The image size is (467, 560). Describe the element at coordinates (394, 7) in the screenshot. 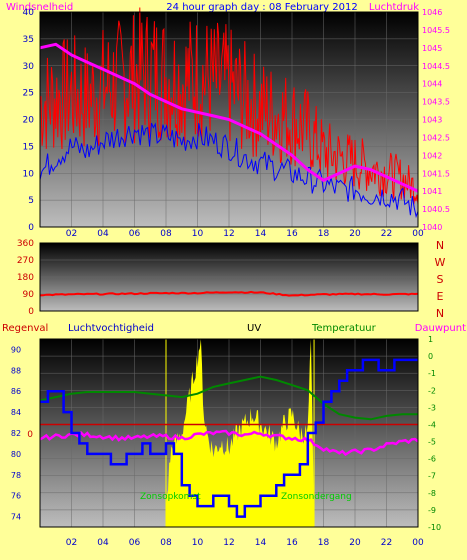

I see `top-right-label: Luchtdruk` at that location.